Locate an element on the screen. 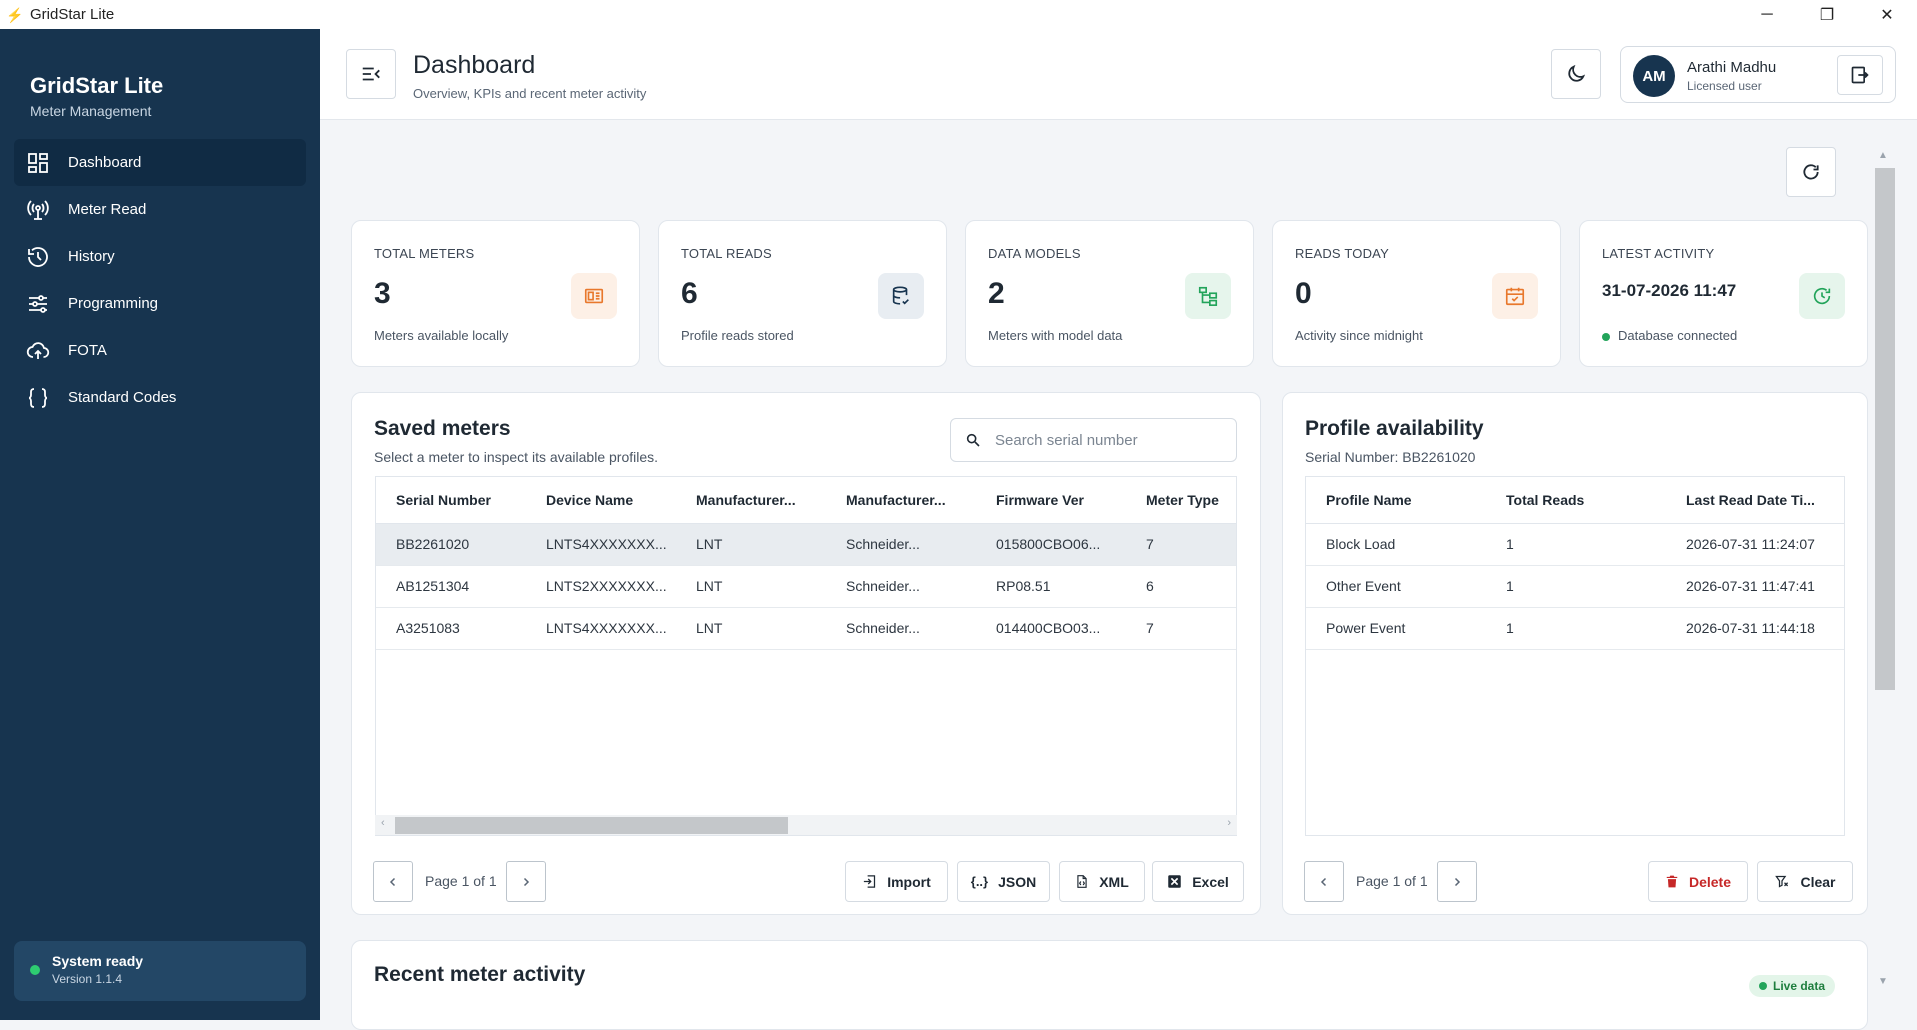 This screenshot has height=1030, width=1917. table-cell: AB1251304 is located at coordinates (451, 586).